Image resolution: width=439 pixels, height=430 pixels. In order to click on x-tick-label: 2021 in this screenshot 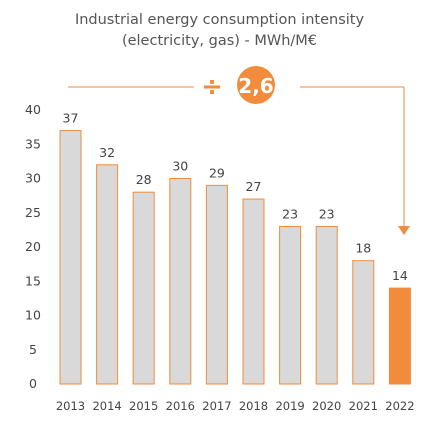, I will do `click(363, 406)`.